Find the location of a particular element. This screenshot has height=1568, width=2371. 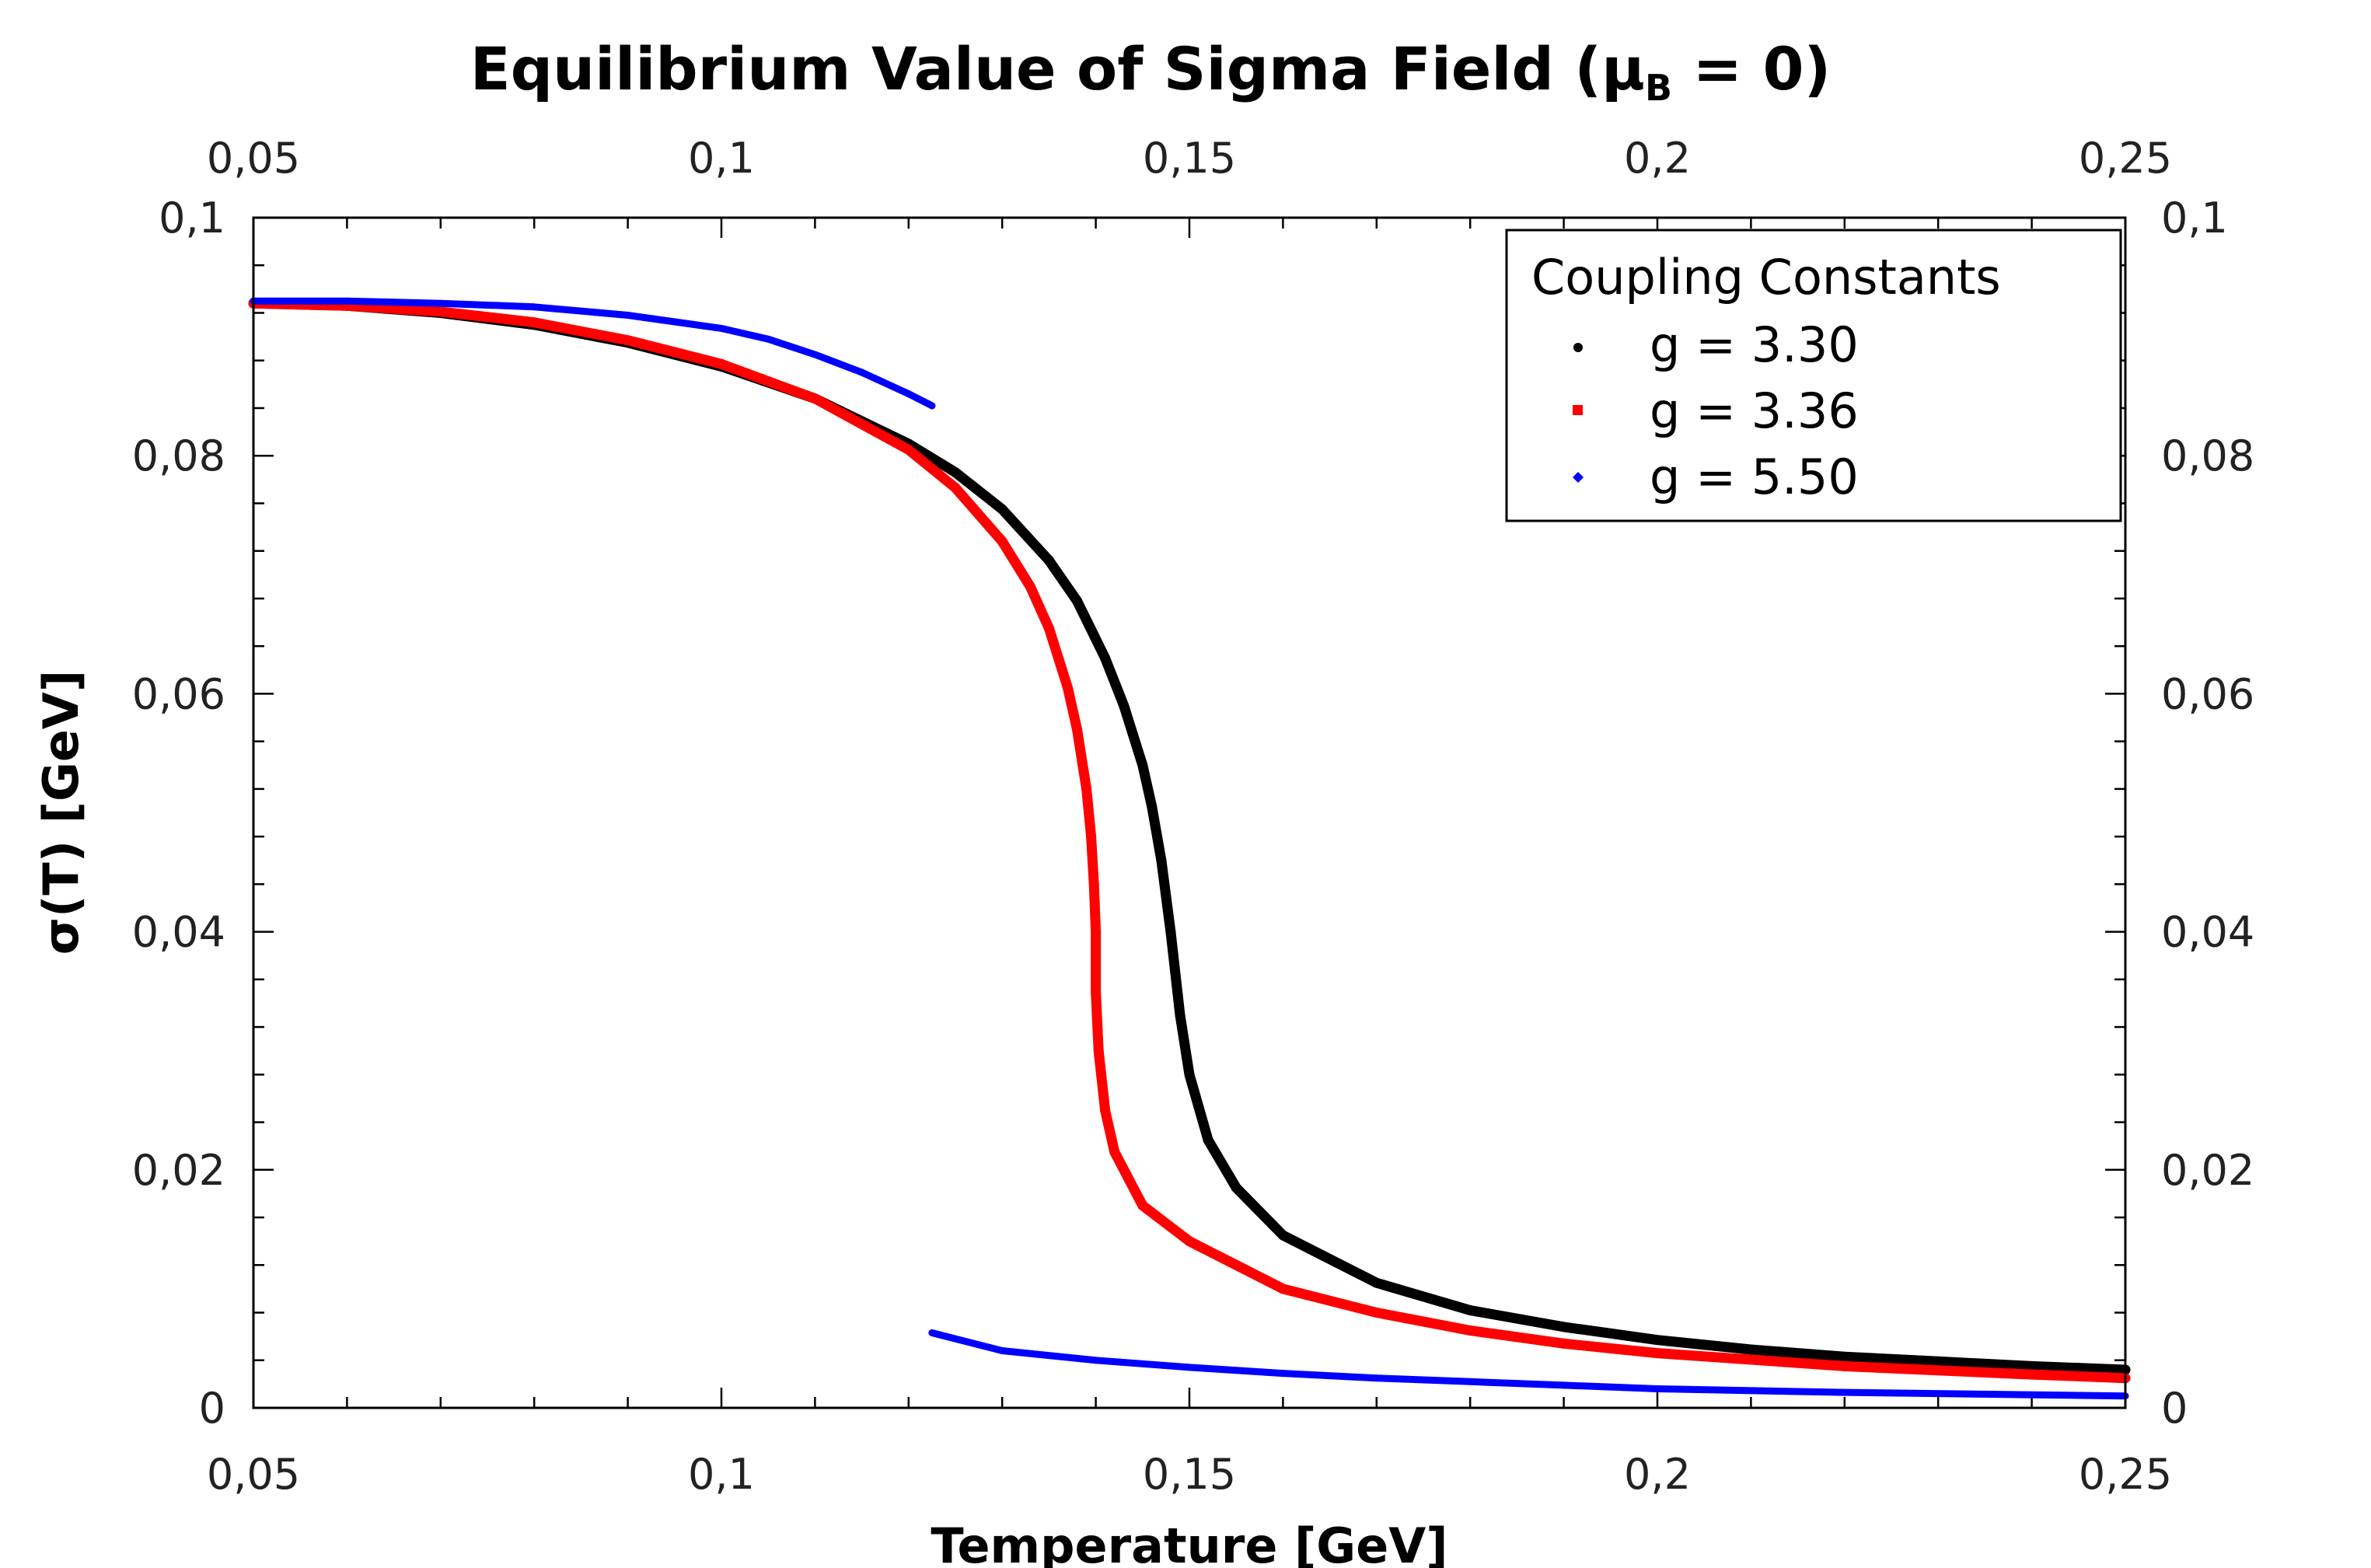

legend-marker-g330 is located at coordinates (1578, 347).